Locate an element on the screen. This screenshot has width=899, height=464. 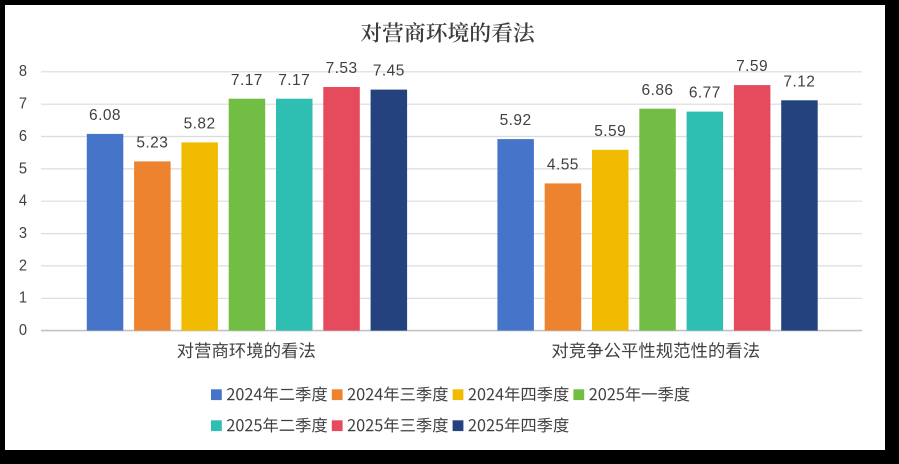
svg-text: 8 is located at coordinates (23, 71).